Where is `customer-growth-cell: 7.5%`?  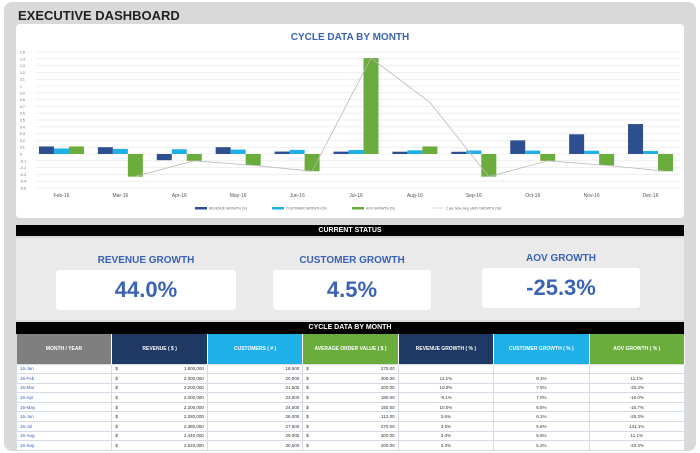
customer-growth-cell: 7.5% is located at coordinates (541, 388).